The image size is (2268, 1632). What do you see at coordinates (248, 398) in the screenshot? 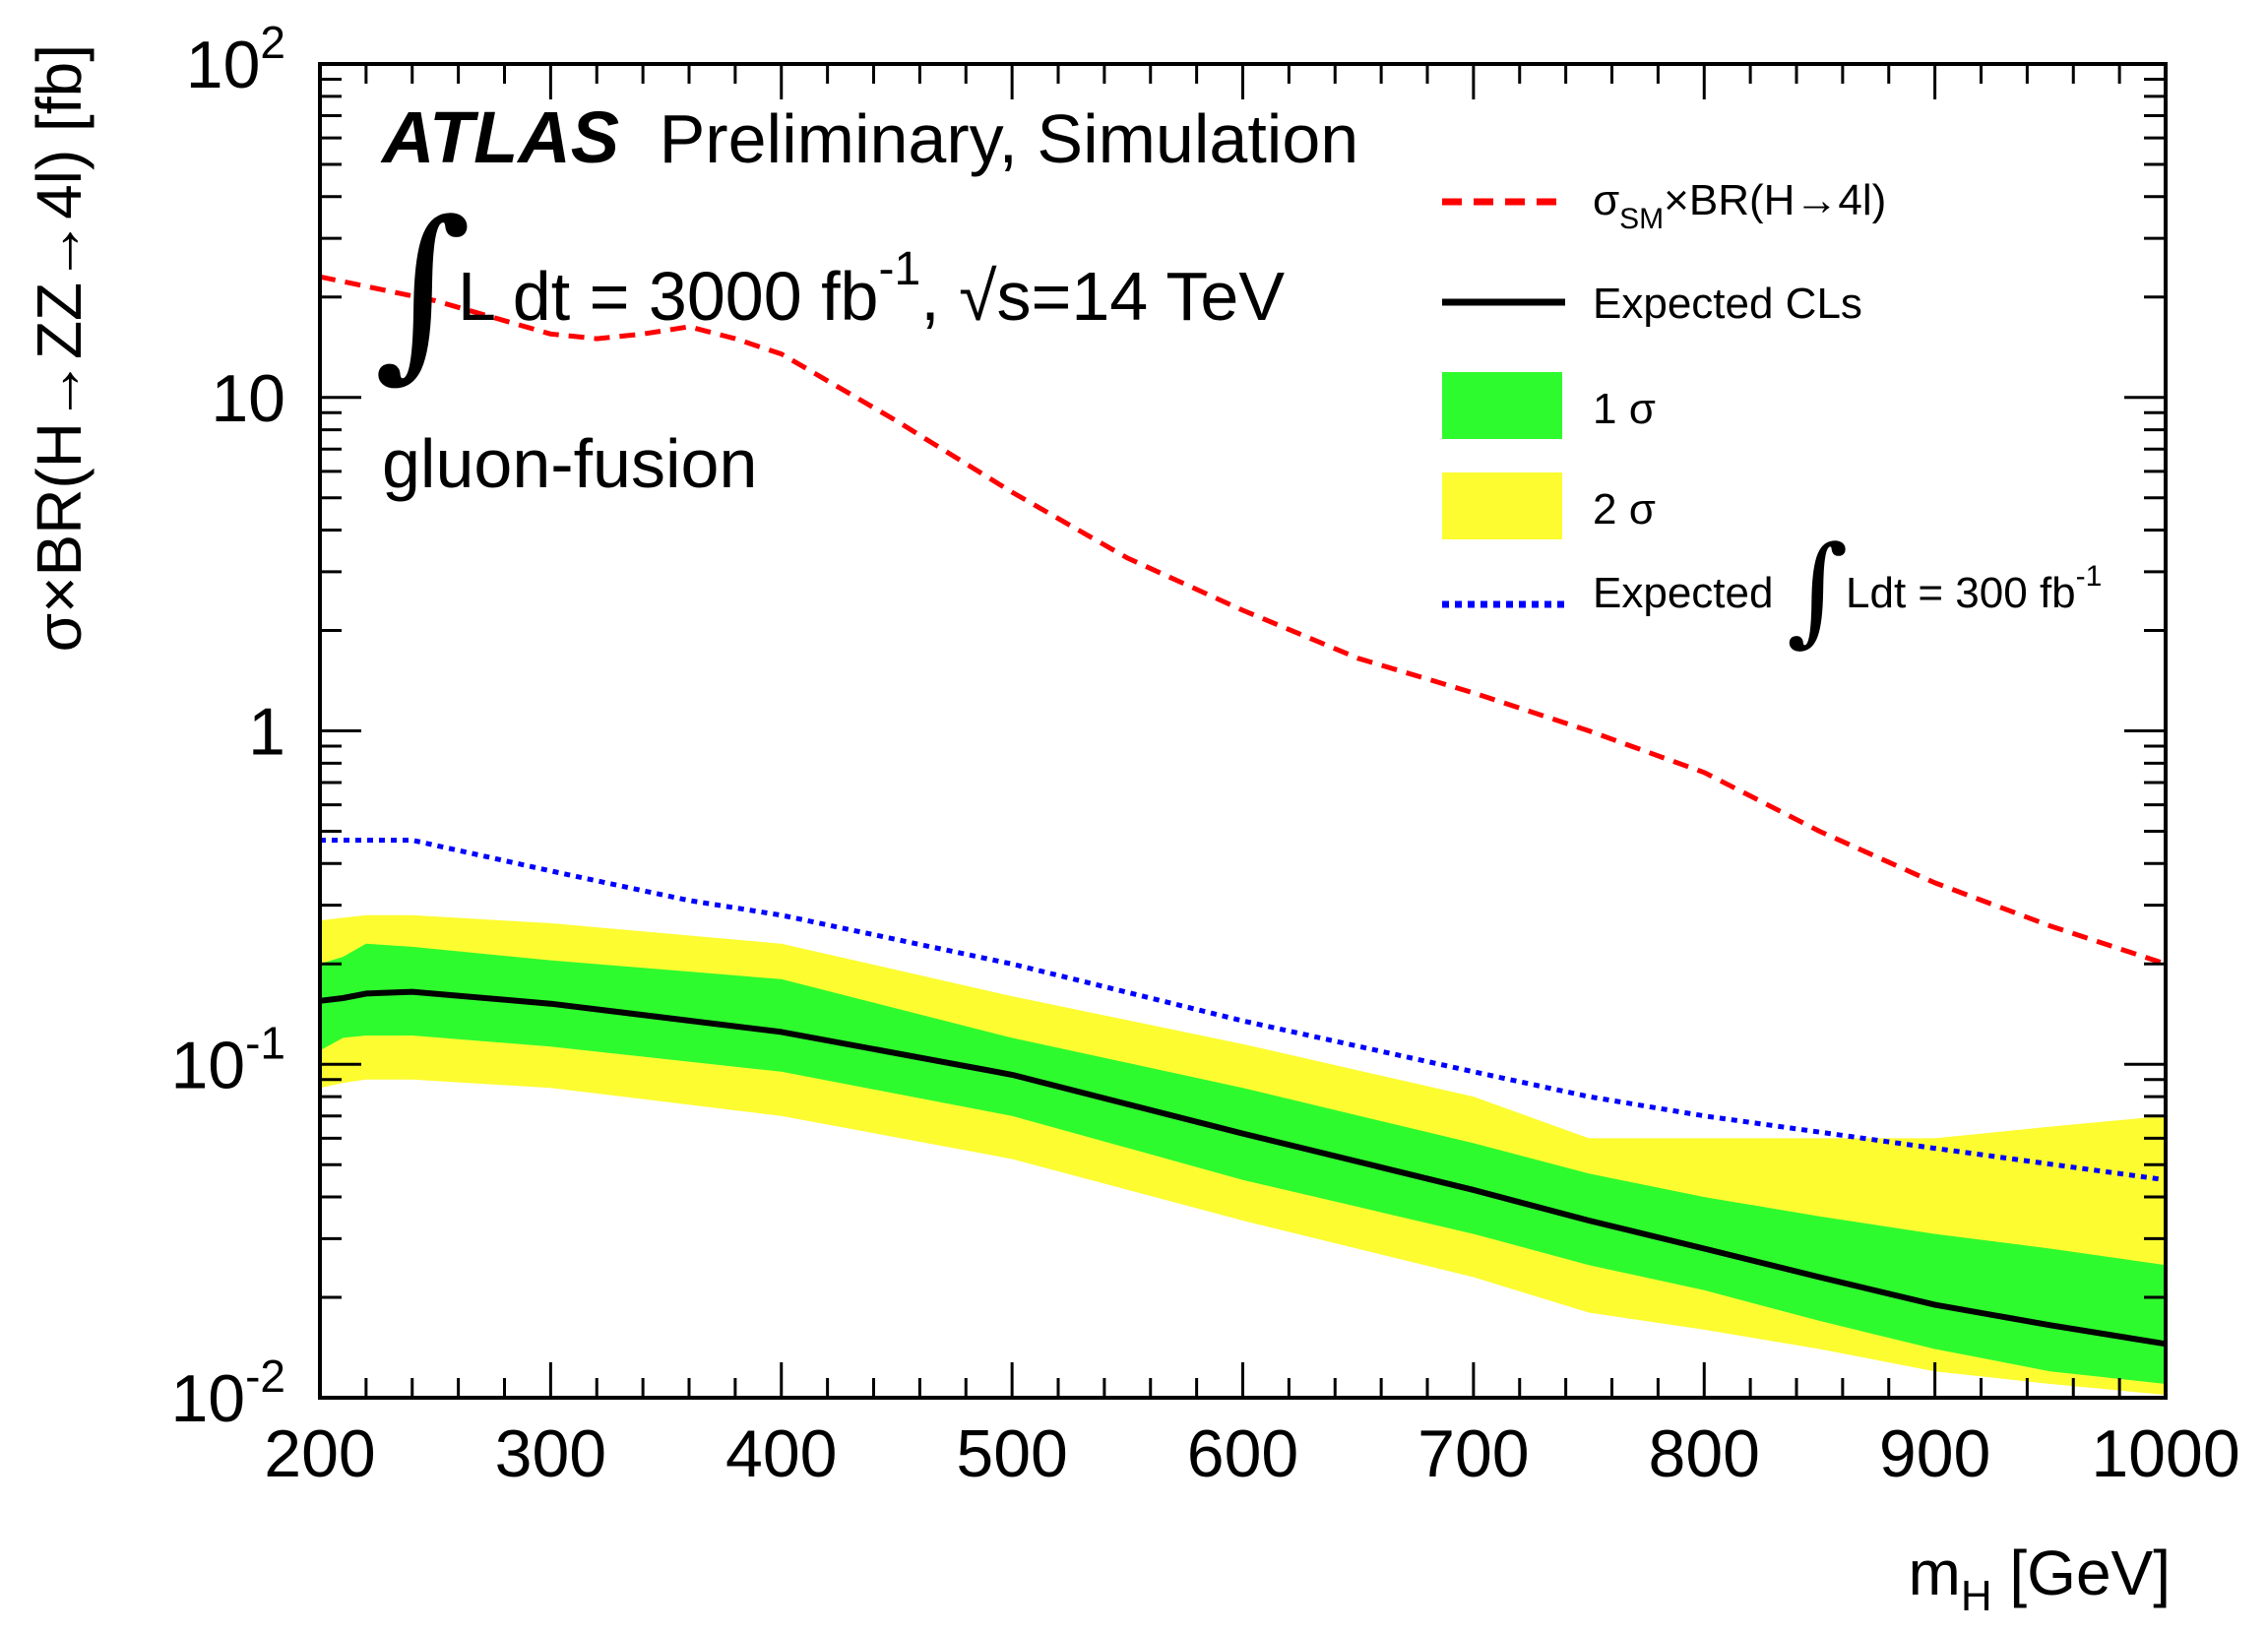
I see `y-tick-label: 10` at bounding box center [248, 398].